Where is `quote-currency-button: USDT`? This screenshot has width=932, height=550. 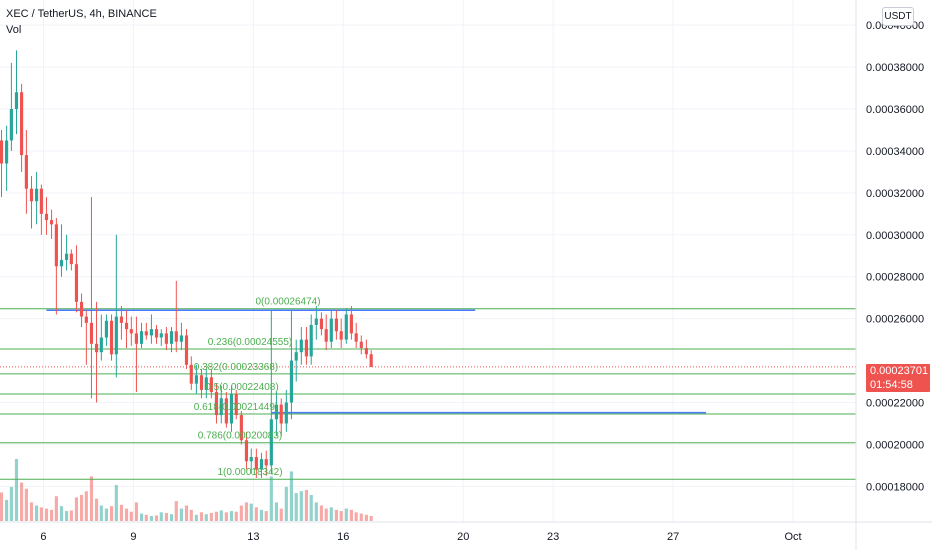
quote-currency-button: USDT is located at coordinates (898, 16).